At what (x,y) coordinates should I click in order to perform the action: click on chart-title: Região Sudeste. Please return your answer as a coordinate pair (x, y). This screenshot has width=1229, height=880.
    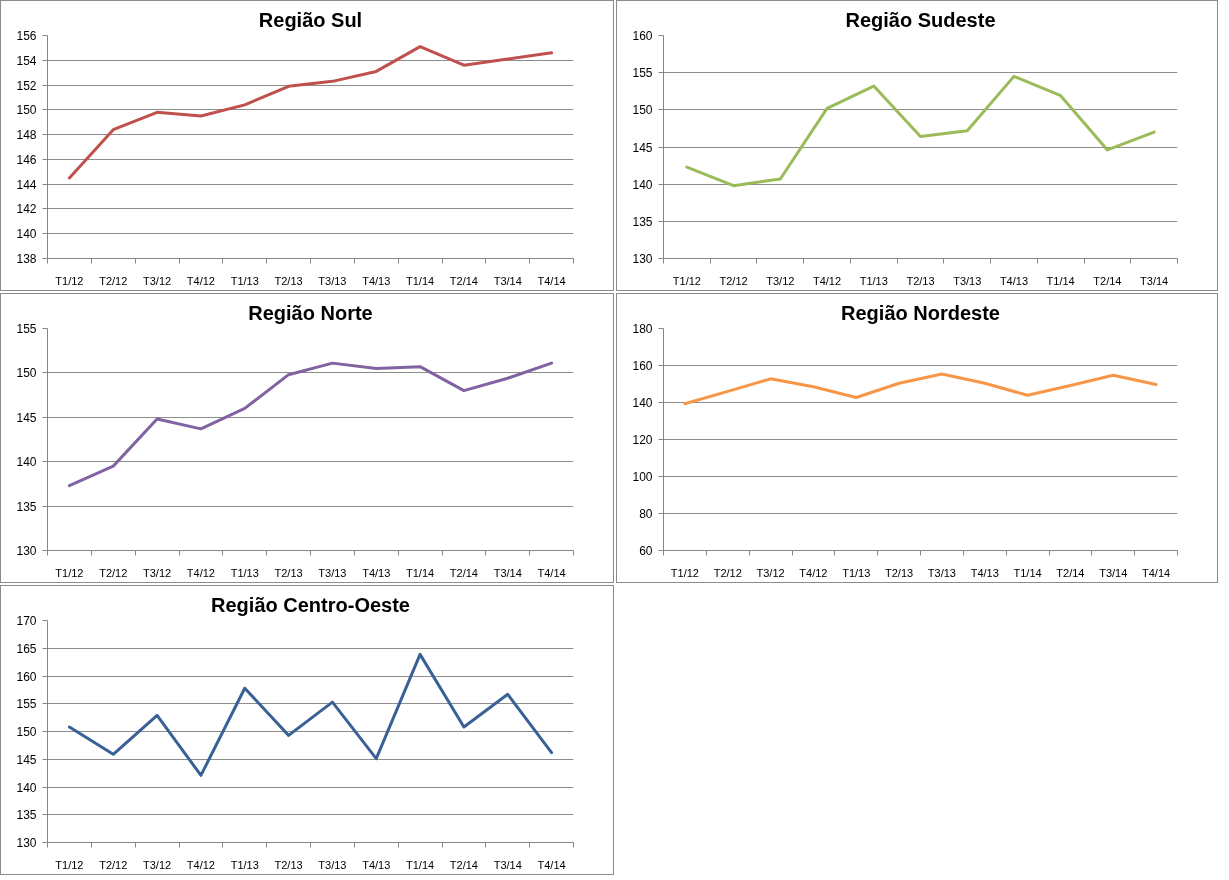
    Looking at the image, I should click on (920, 19).